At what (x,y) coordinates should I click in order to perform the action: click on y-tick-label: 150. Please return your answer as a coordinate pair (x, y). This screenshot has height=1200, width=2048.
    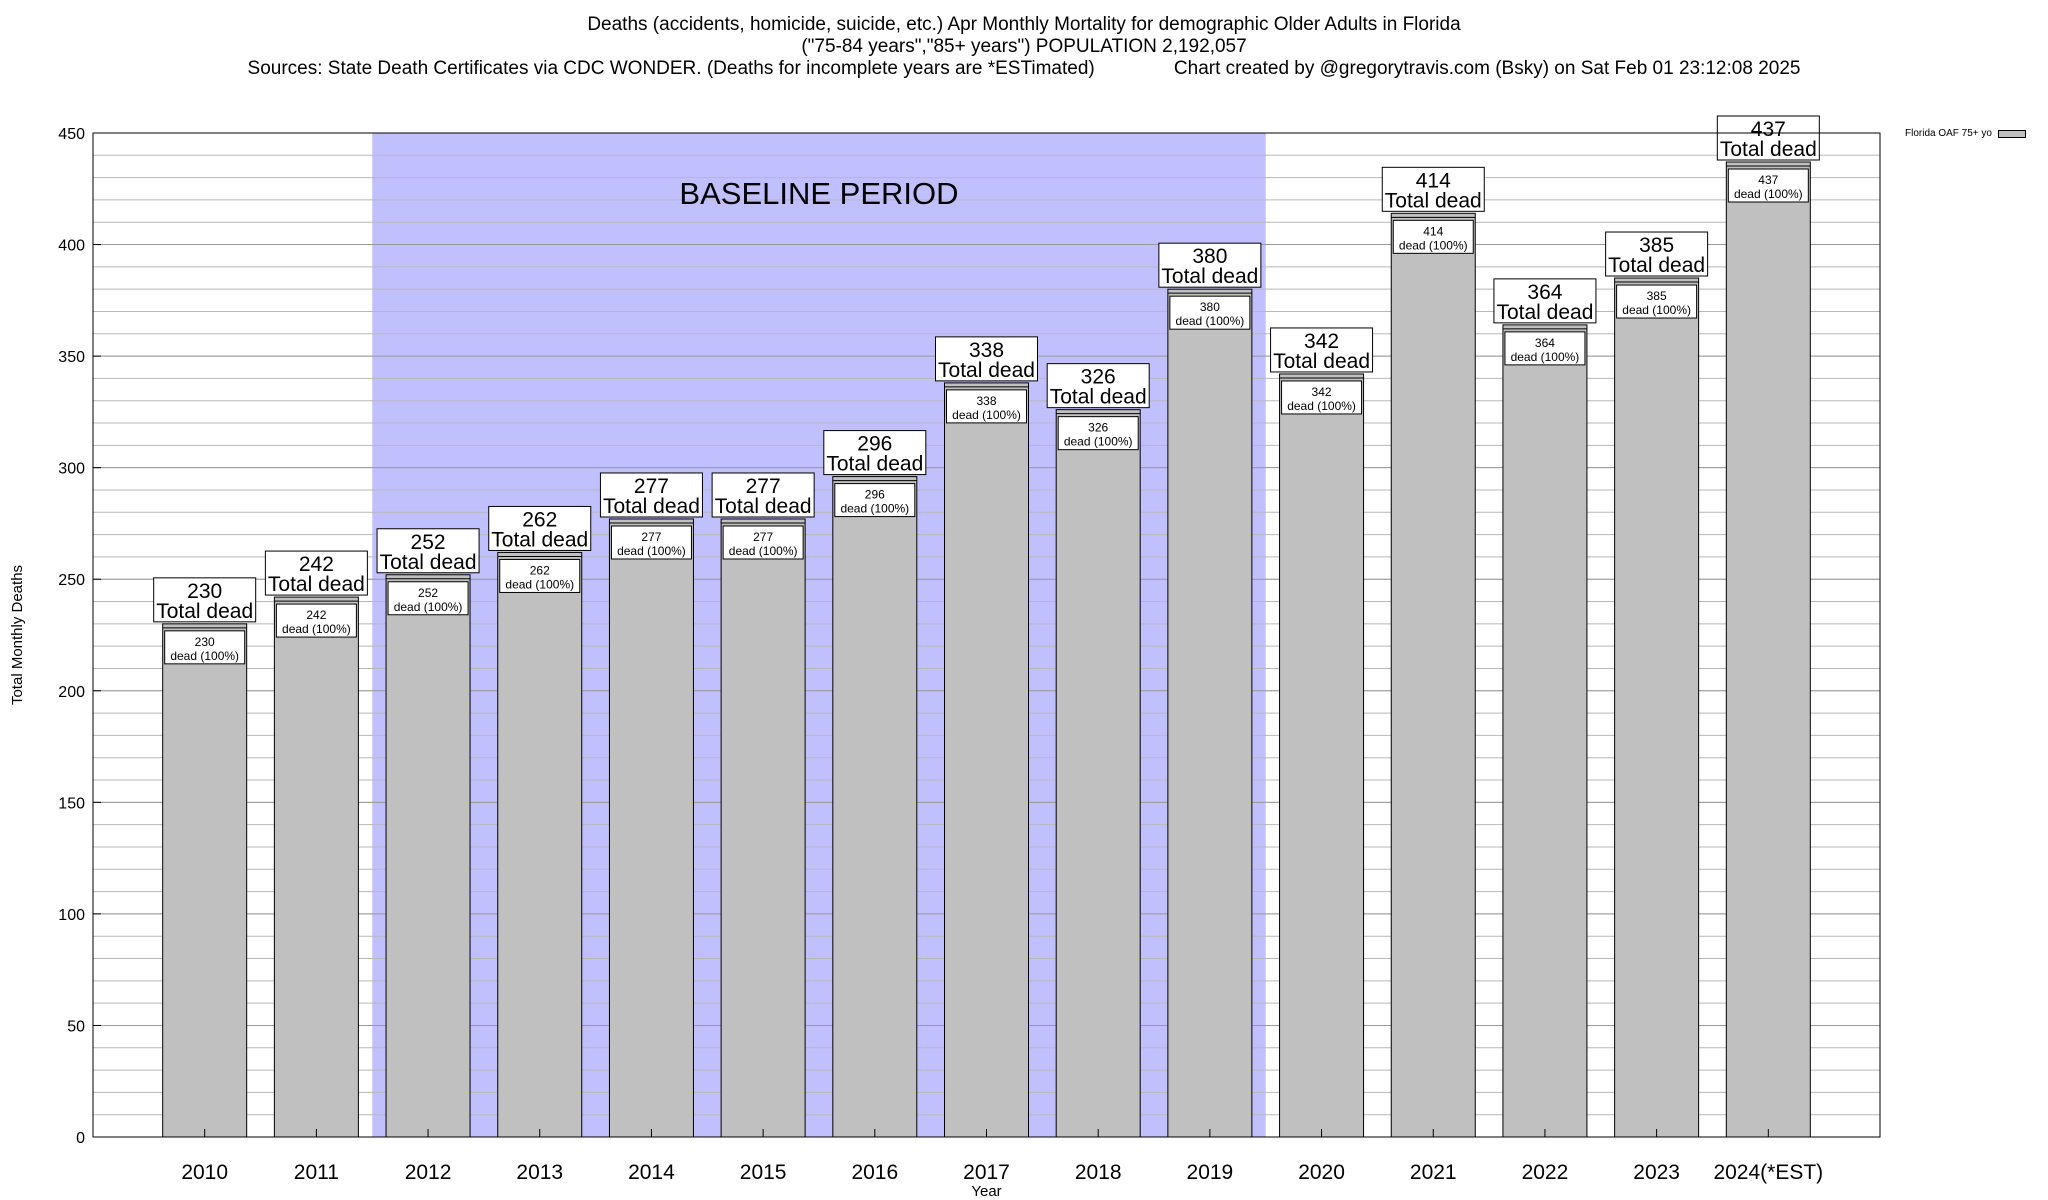
    Looking at the image, I should click on (71, 803).